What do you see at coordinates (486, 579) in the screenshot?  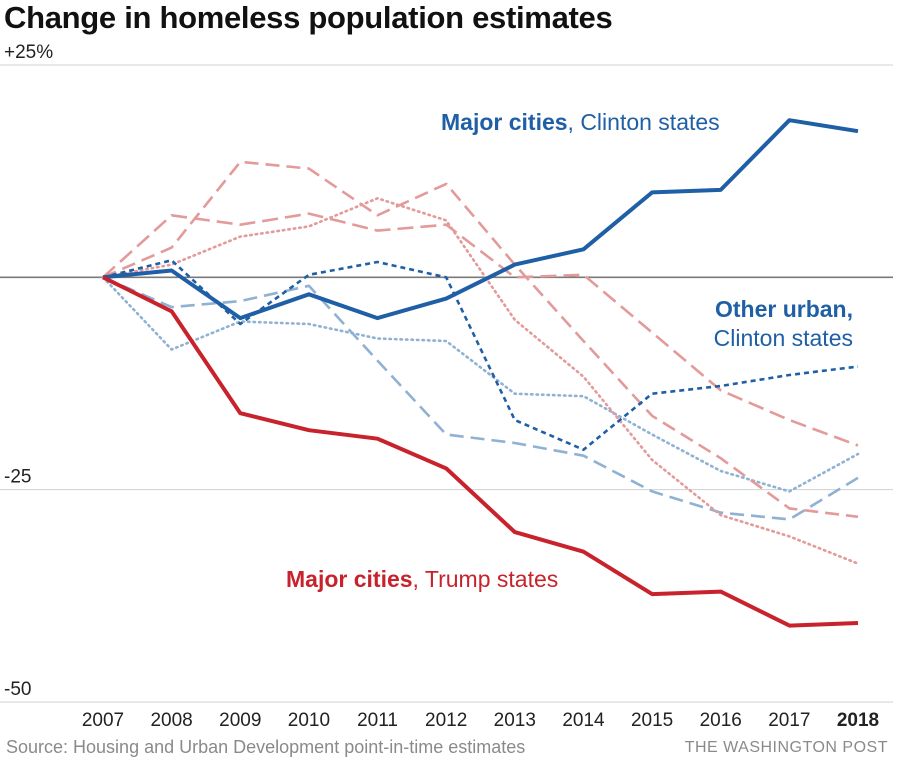 I see `annotation-rest: , Trump states` at bounding box center [486, 579].